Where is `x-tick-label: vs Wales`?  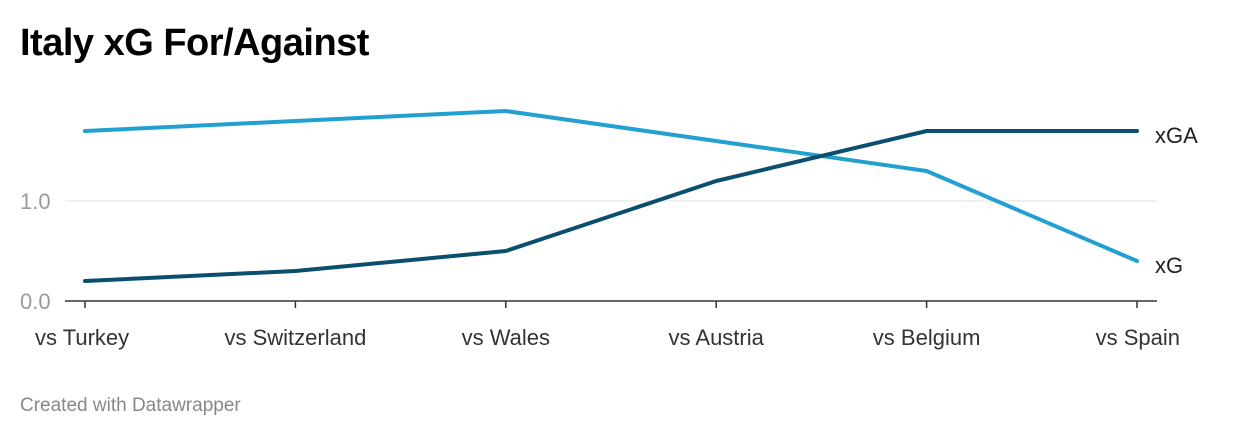
x-tick-label: vs Wales is located at coordinates (506, 337).